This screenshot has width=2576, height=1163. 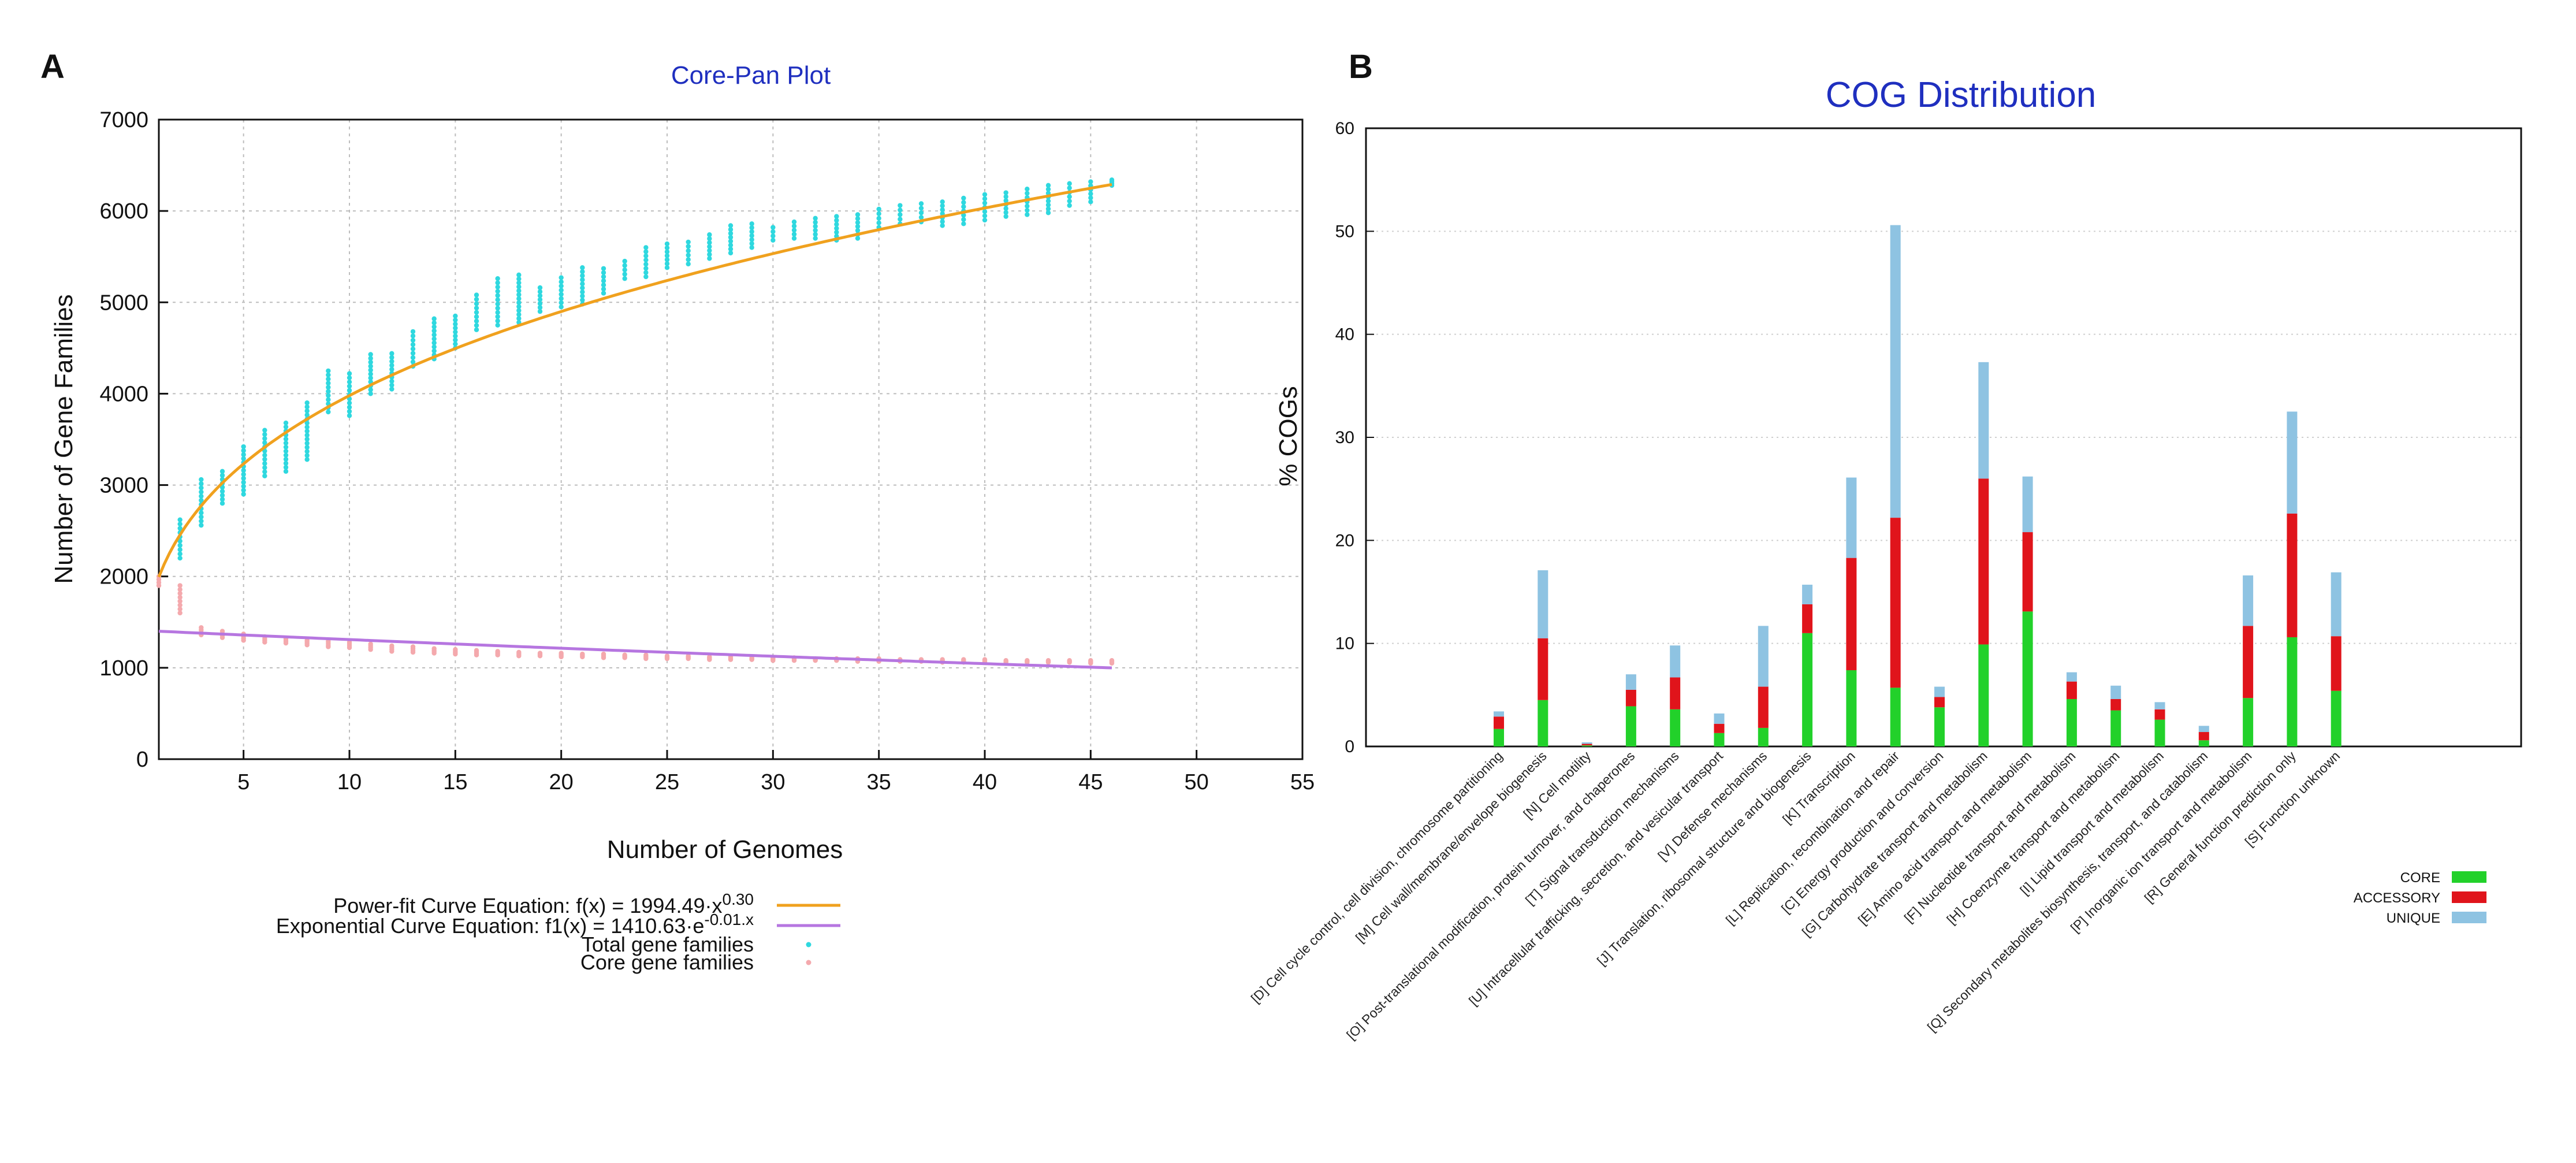 What do you see at coordinates (1354, 438) in the screenshot?
I see `cog-y-ticks: 0 10 20 30 40 50 60` at bounding box center [1354, 438].